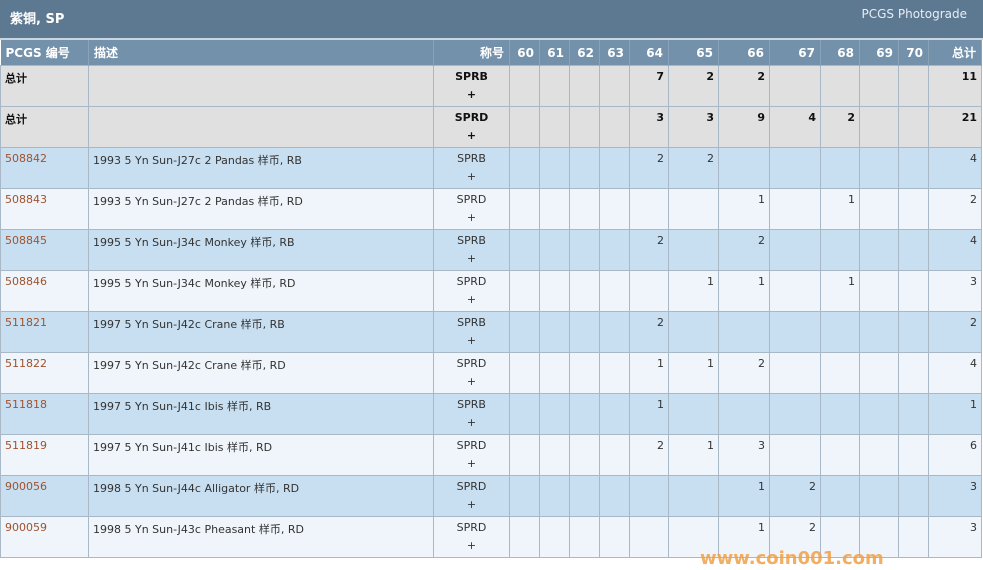 This screenshot has width=983, height=570. Describe the element at coordinates (914, 14) in the screenshot. I see `photograde-link: PCGS Photograde` at that location.